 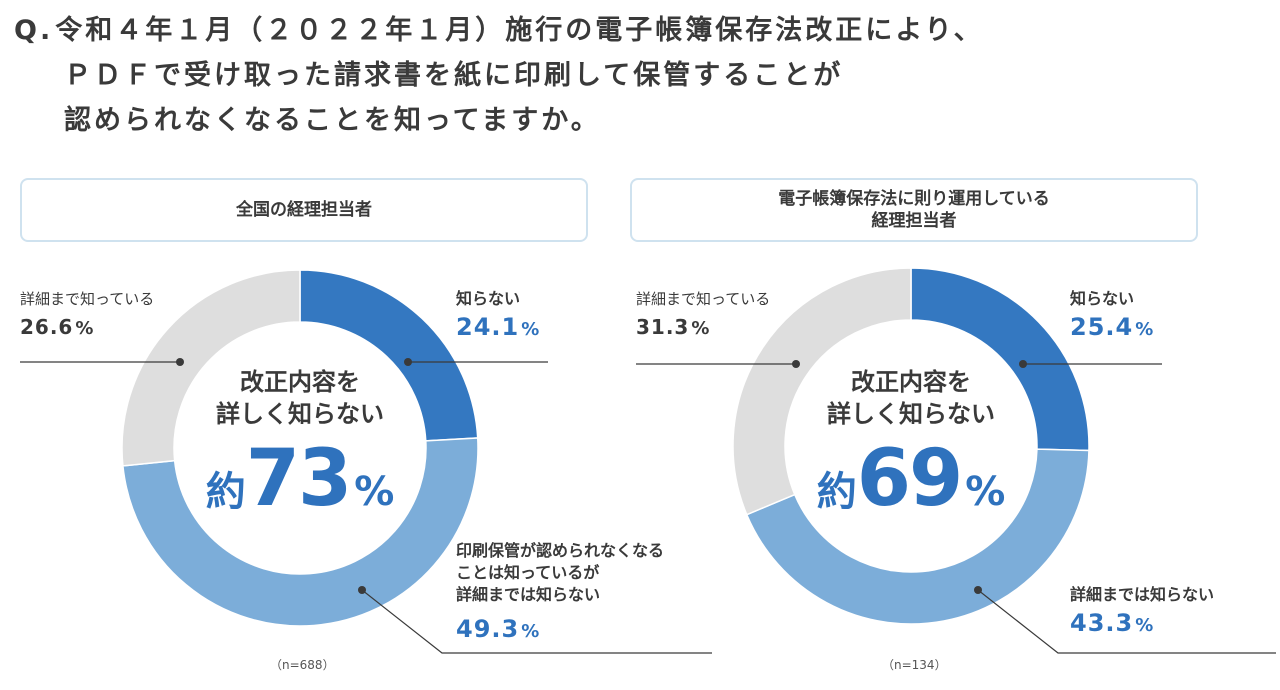 What do you see at coordinates (34, 30) in the screenshot?
I see `question-prefix: Q.` at bounding box center [34, 30].